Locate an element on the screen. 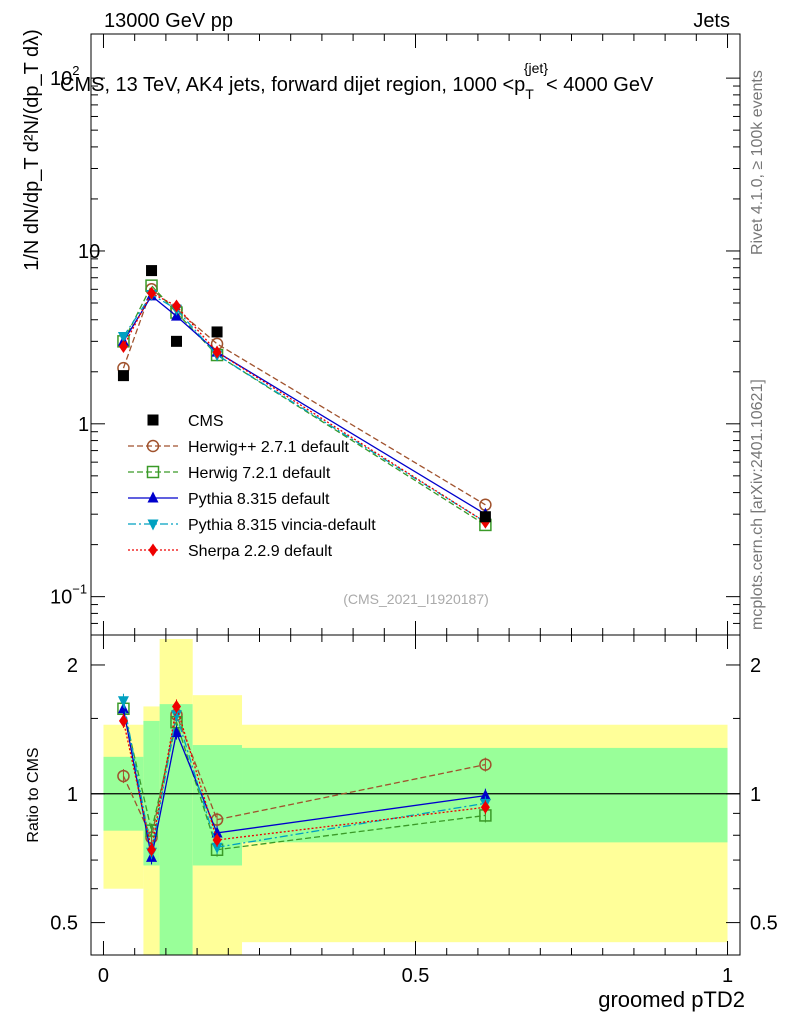 The width and height of the screenshot is (786, 1029). main-ytick-label-3: 10⁻¹ is located at coordinates (68, 595).